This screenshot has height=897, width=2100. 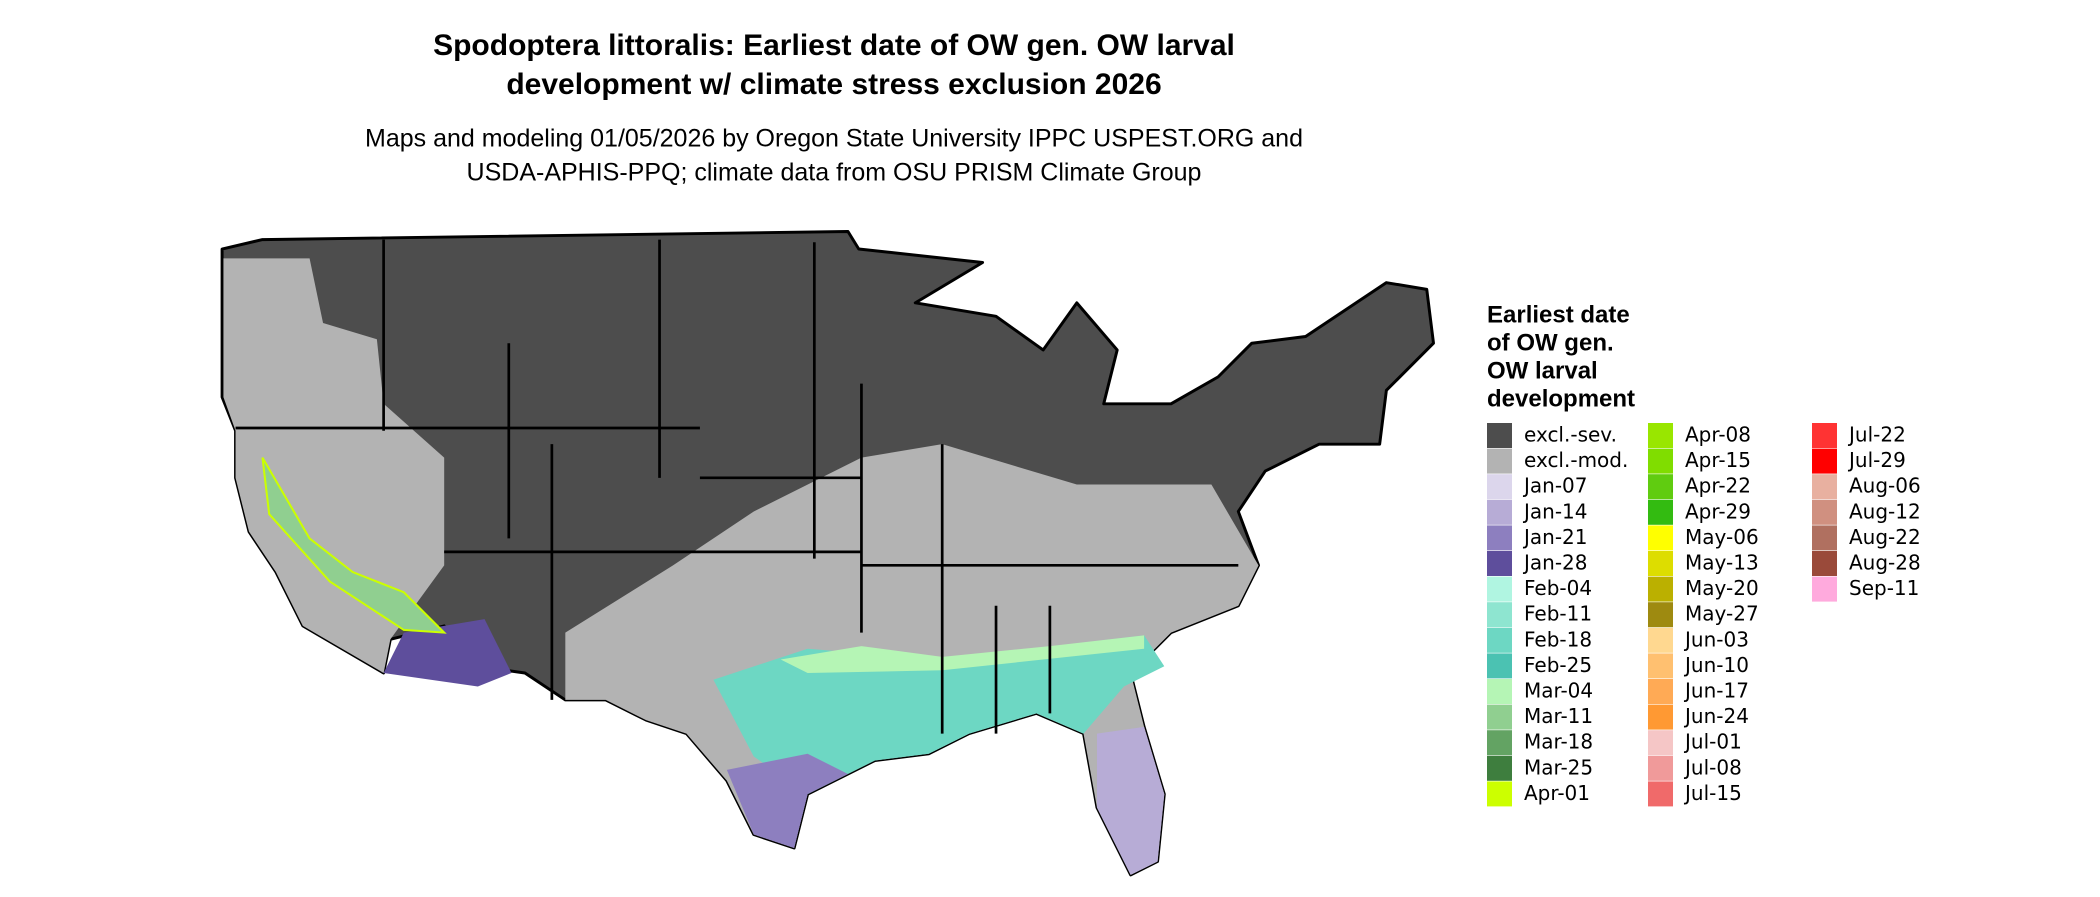 I want to click on legend-label: May-20, so click(x=1722, y=588).